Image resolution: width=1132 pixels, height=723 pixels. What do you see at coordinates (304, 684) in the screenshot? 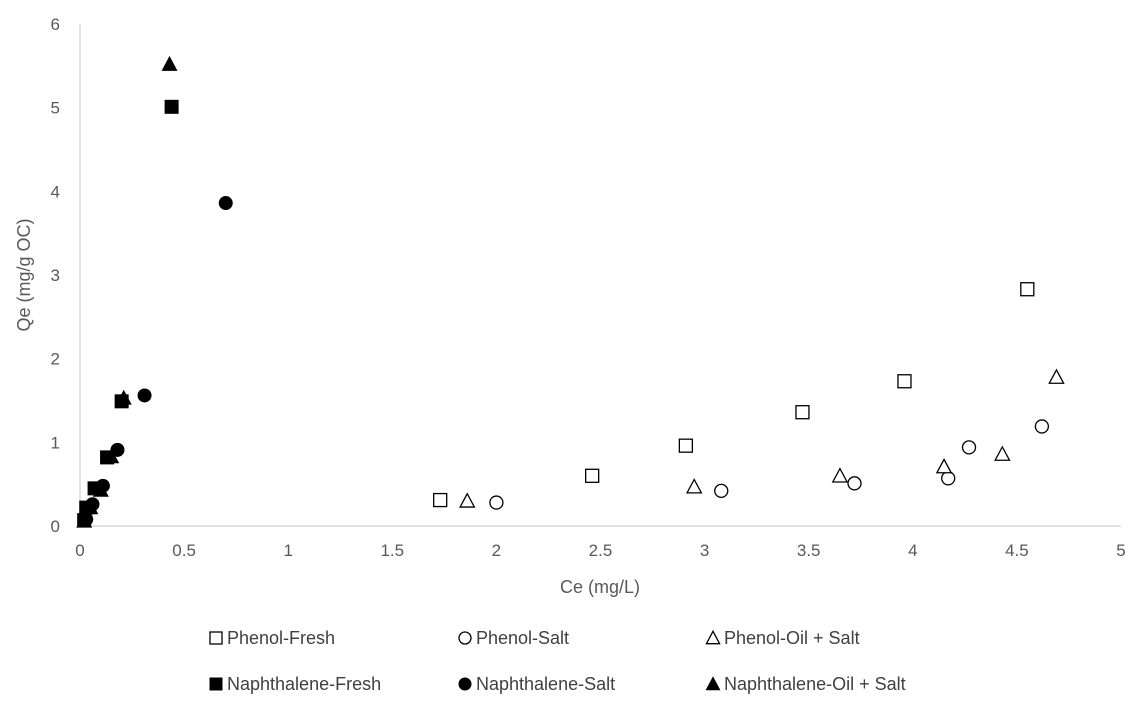
I see `legend-label: Naphthalene-Fresh` at bounding box center [304, 684].